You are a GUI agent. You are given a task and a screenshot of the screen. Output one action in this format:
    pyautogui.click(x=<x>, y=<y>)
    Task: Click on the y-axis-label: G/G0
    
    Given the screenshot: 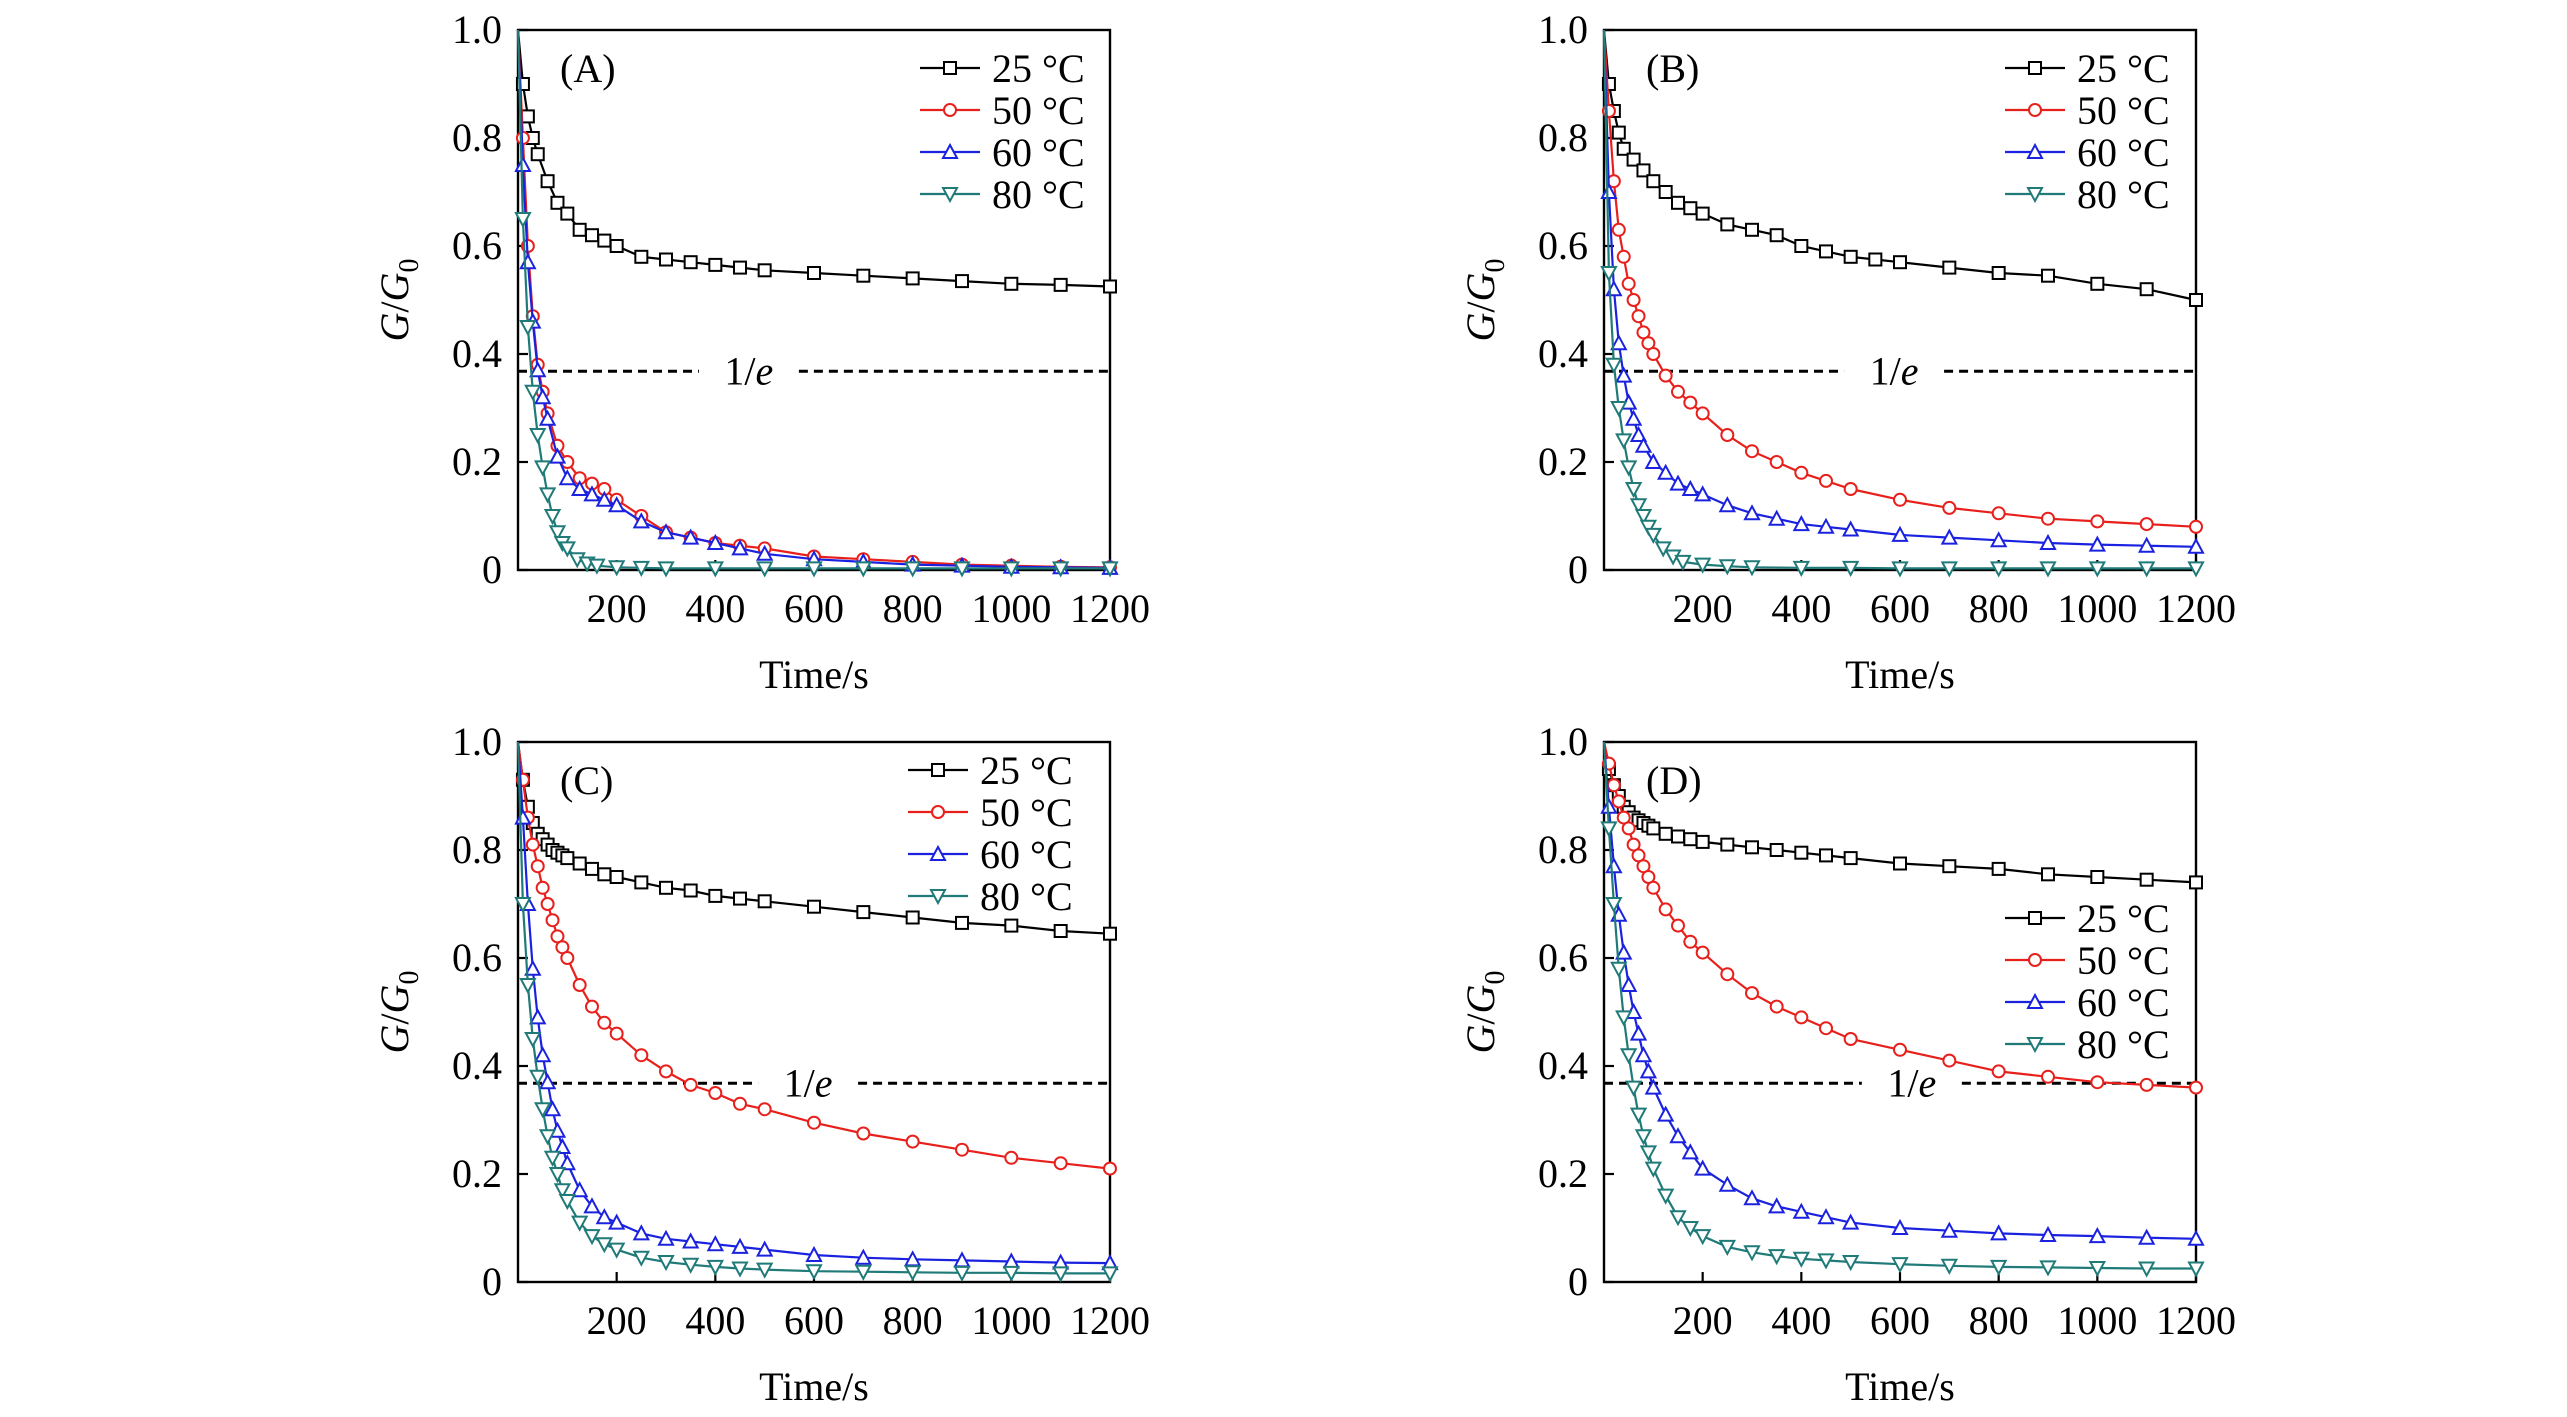 What is the action you would take?
    pyautogui.click(x=398, y=1012)
    